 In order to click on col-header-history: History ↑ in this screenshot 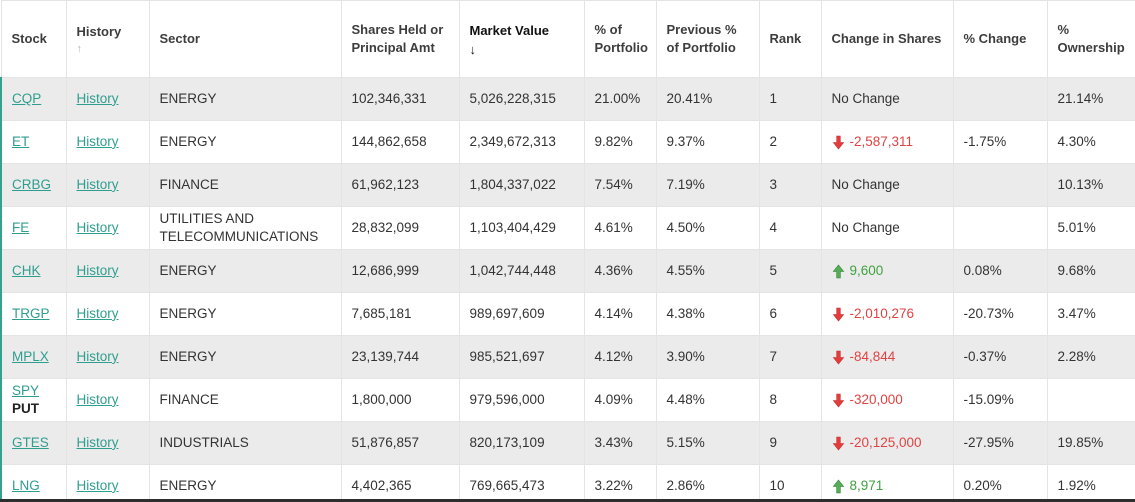, I will do `click(107, 39)`.